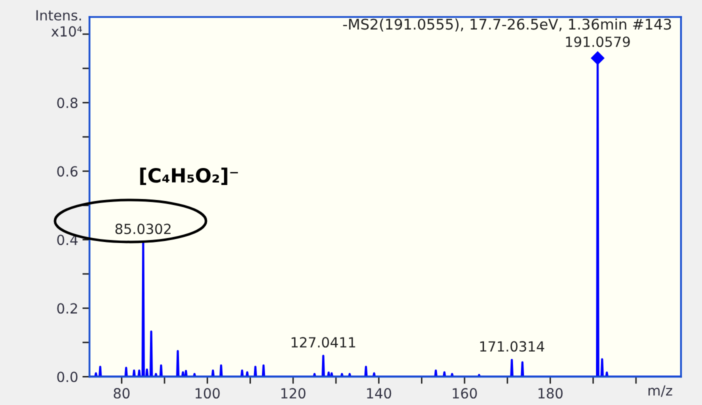 Image resolution: width=702 pixels, height=405 pixels. What do you see at coordinates (143, 229) in the screenshot?
I see `annotation: 85.0302` at bounding box center [143, 229].